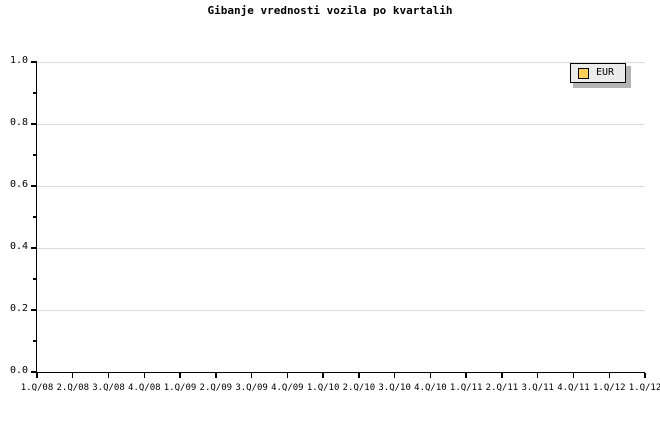 This screenshot has width=660, height=440. Describe the element at coordinates (573, 388) in the screenshot. I see `x-axis-tick-label: 4.Q/11` at that location.